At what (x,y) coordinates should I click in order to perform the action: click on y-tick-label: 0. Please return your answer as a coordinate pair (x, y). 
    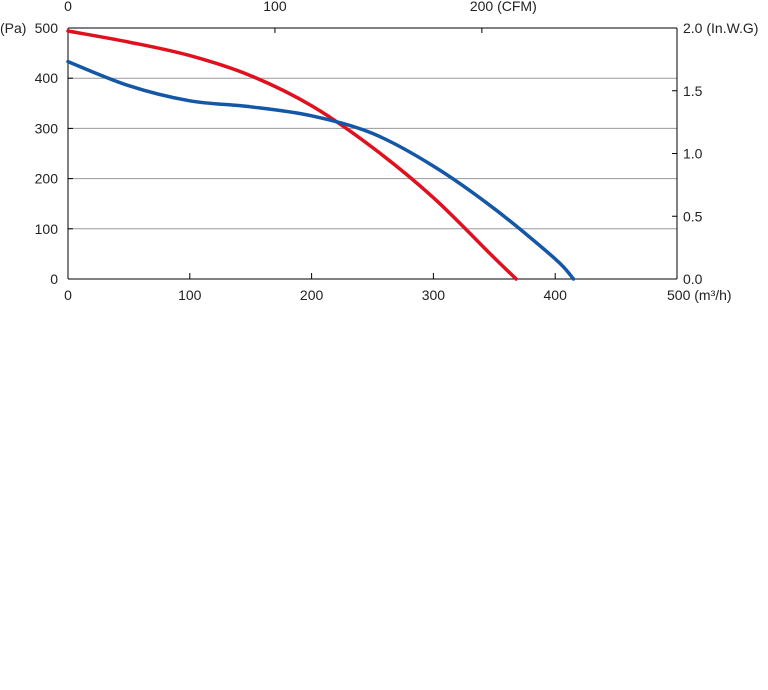
    Looking at the image, I should click on (54, 279).